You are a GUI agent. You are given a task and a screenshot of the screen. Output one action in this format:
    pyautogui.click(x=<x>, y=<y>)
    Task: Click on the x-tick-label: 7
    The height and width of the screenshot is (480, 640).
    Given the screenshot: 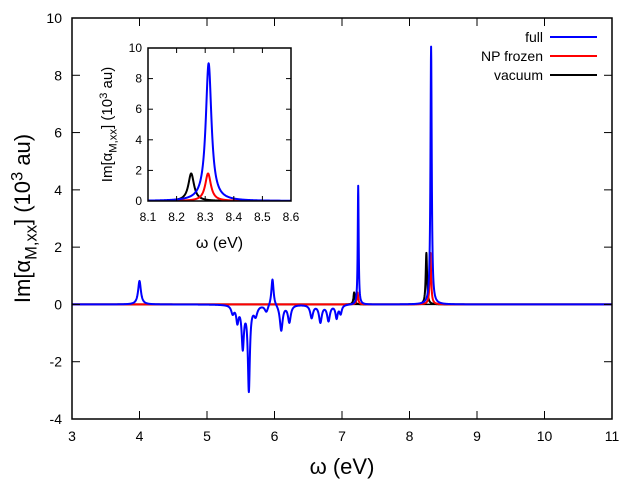 What is the action you would take?
    pyautogui.click(x=342, y=436)
    